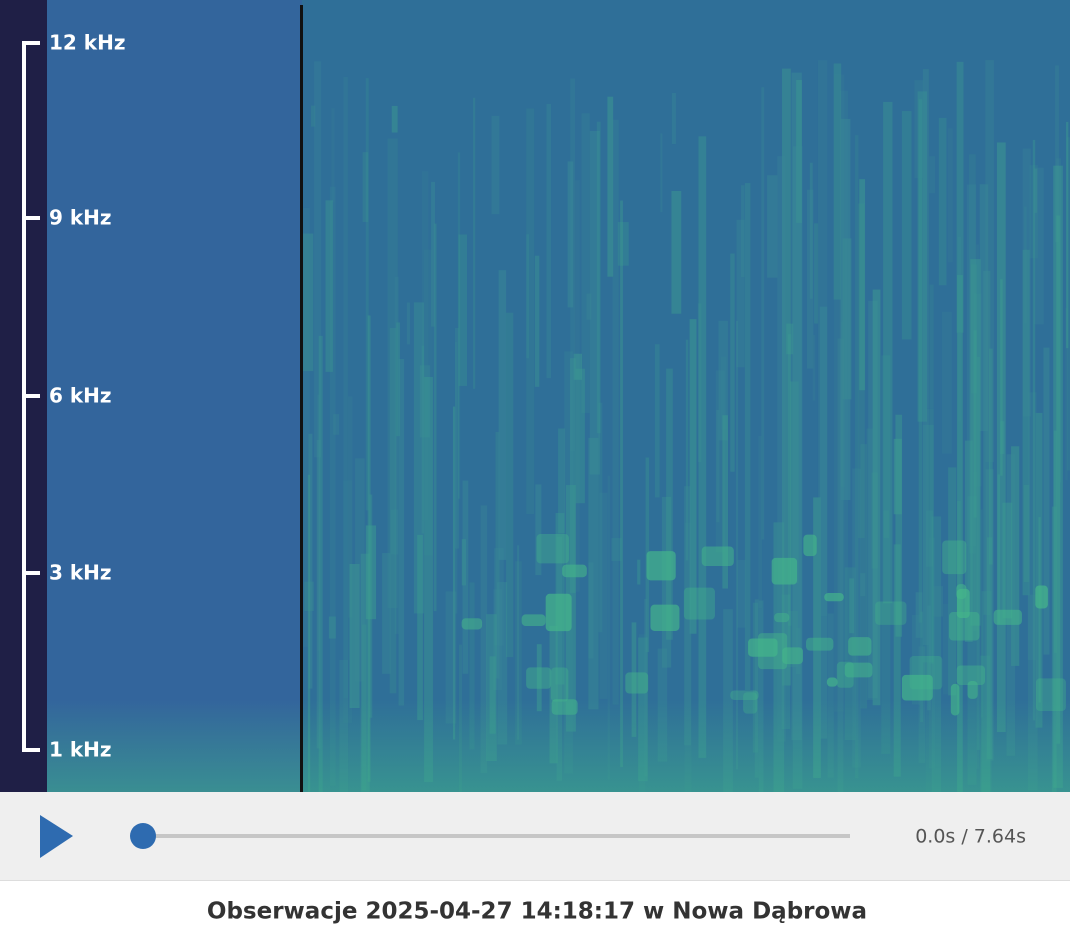  What do you see at coordinates (80, 218) in the screenshot?
I see `frequency-label: 9 kHz` at bounding box center [80, 218].